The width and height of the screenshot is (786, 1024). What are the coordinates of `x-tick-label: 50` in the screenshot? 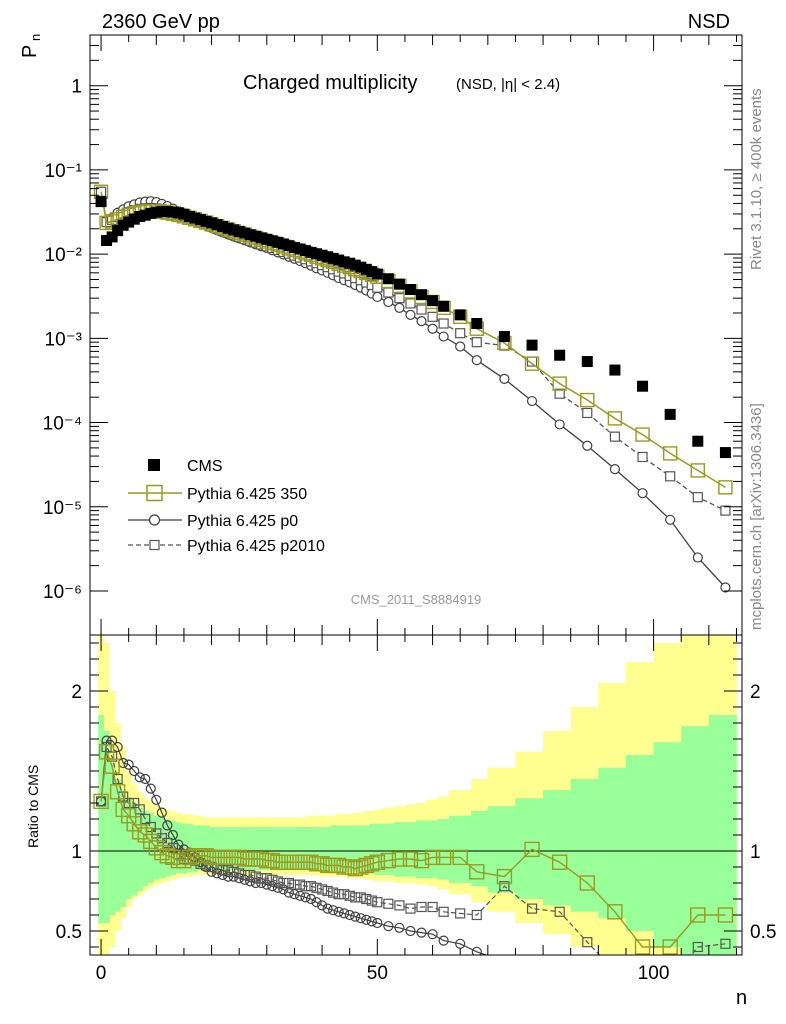 It's located at (377, 973).